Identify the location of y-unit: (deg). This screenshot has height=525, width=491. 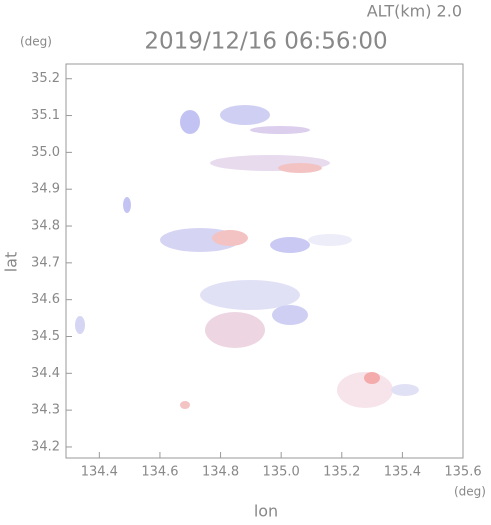
(36, 42).